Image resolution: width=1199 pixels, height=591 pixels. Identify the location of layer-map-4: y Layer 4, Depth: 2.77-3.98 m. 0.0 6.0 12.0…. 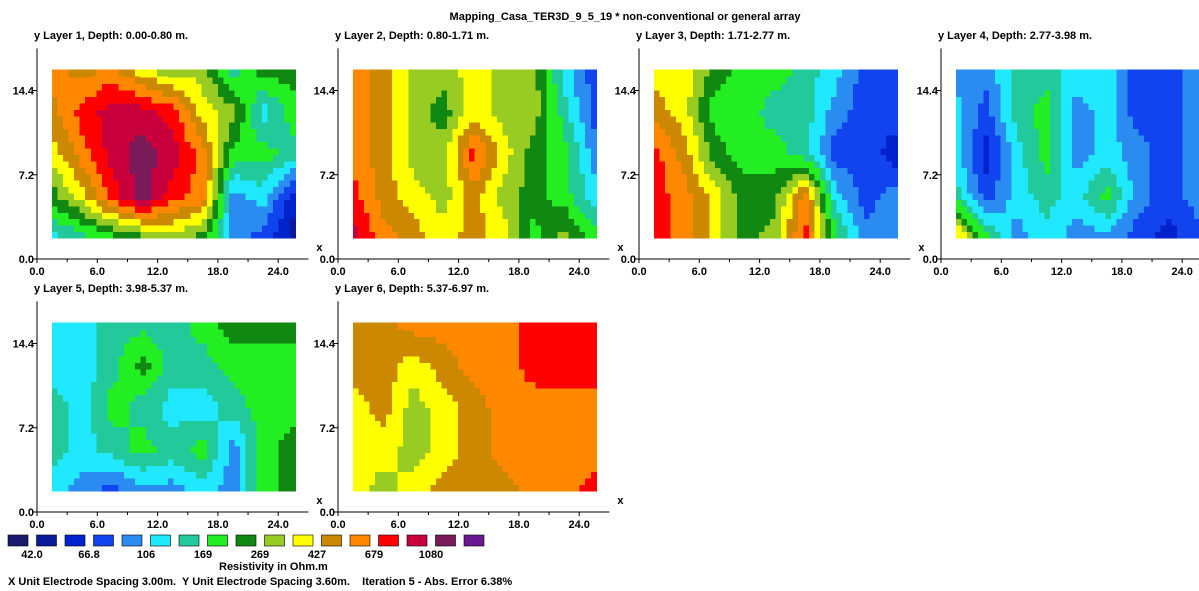
(1058, 154).